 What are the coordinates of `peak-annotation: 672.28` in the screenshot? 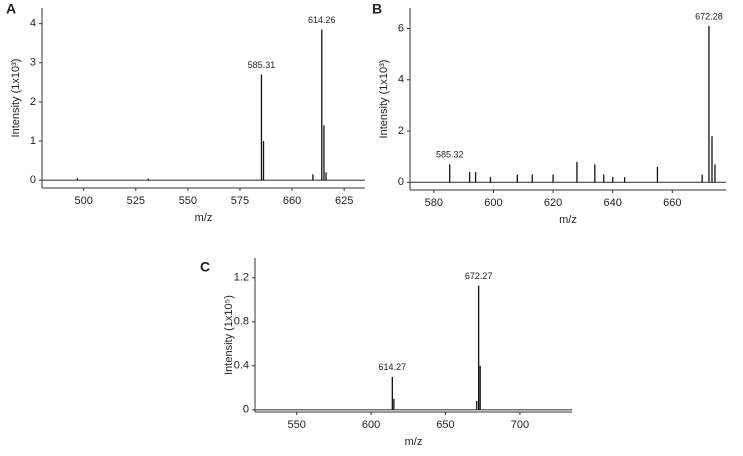 It's located at (709, 16).